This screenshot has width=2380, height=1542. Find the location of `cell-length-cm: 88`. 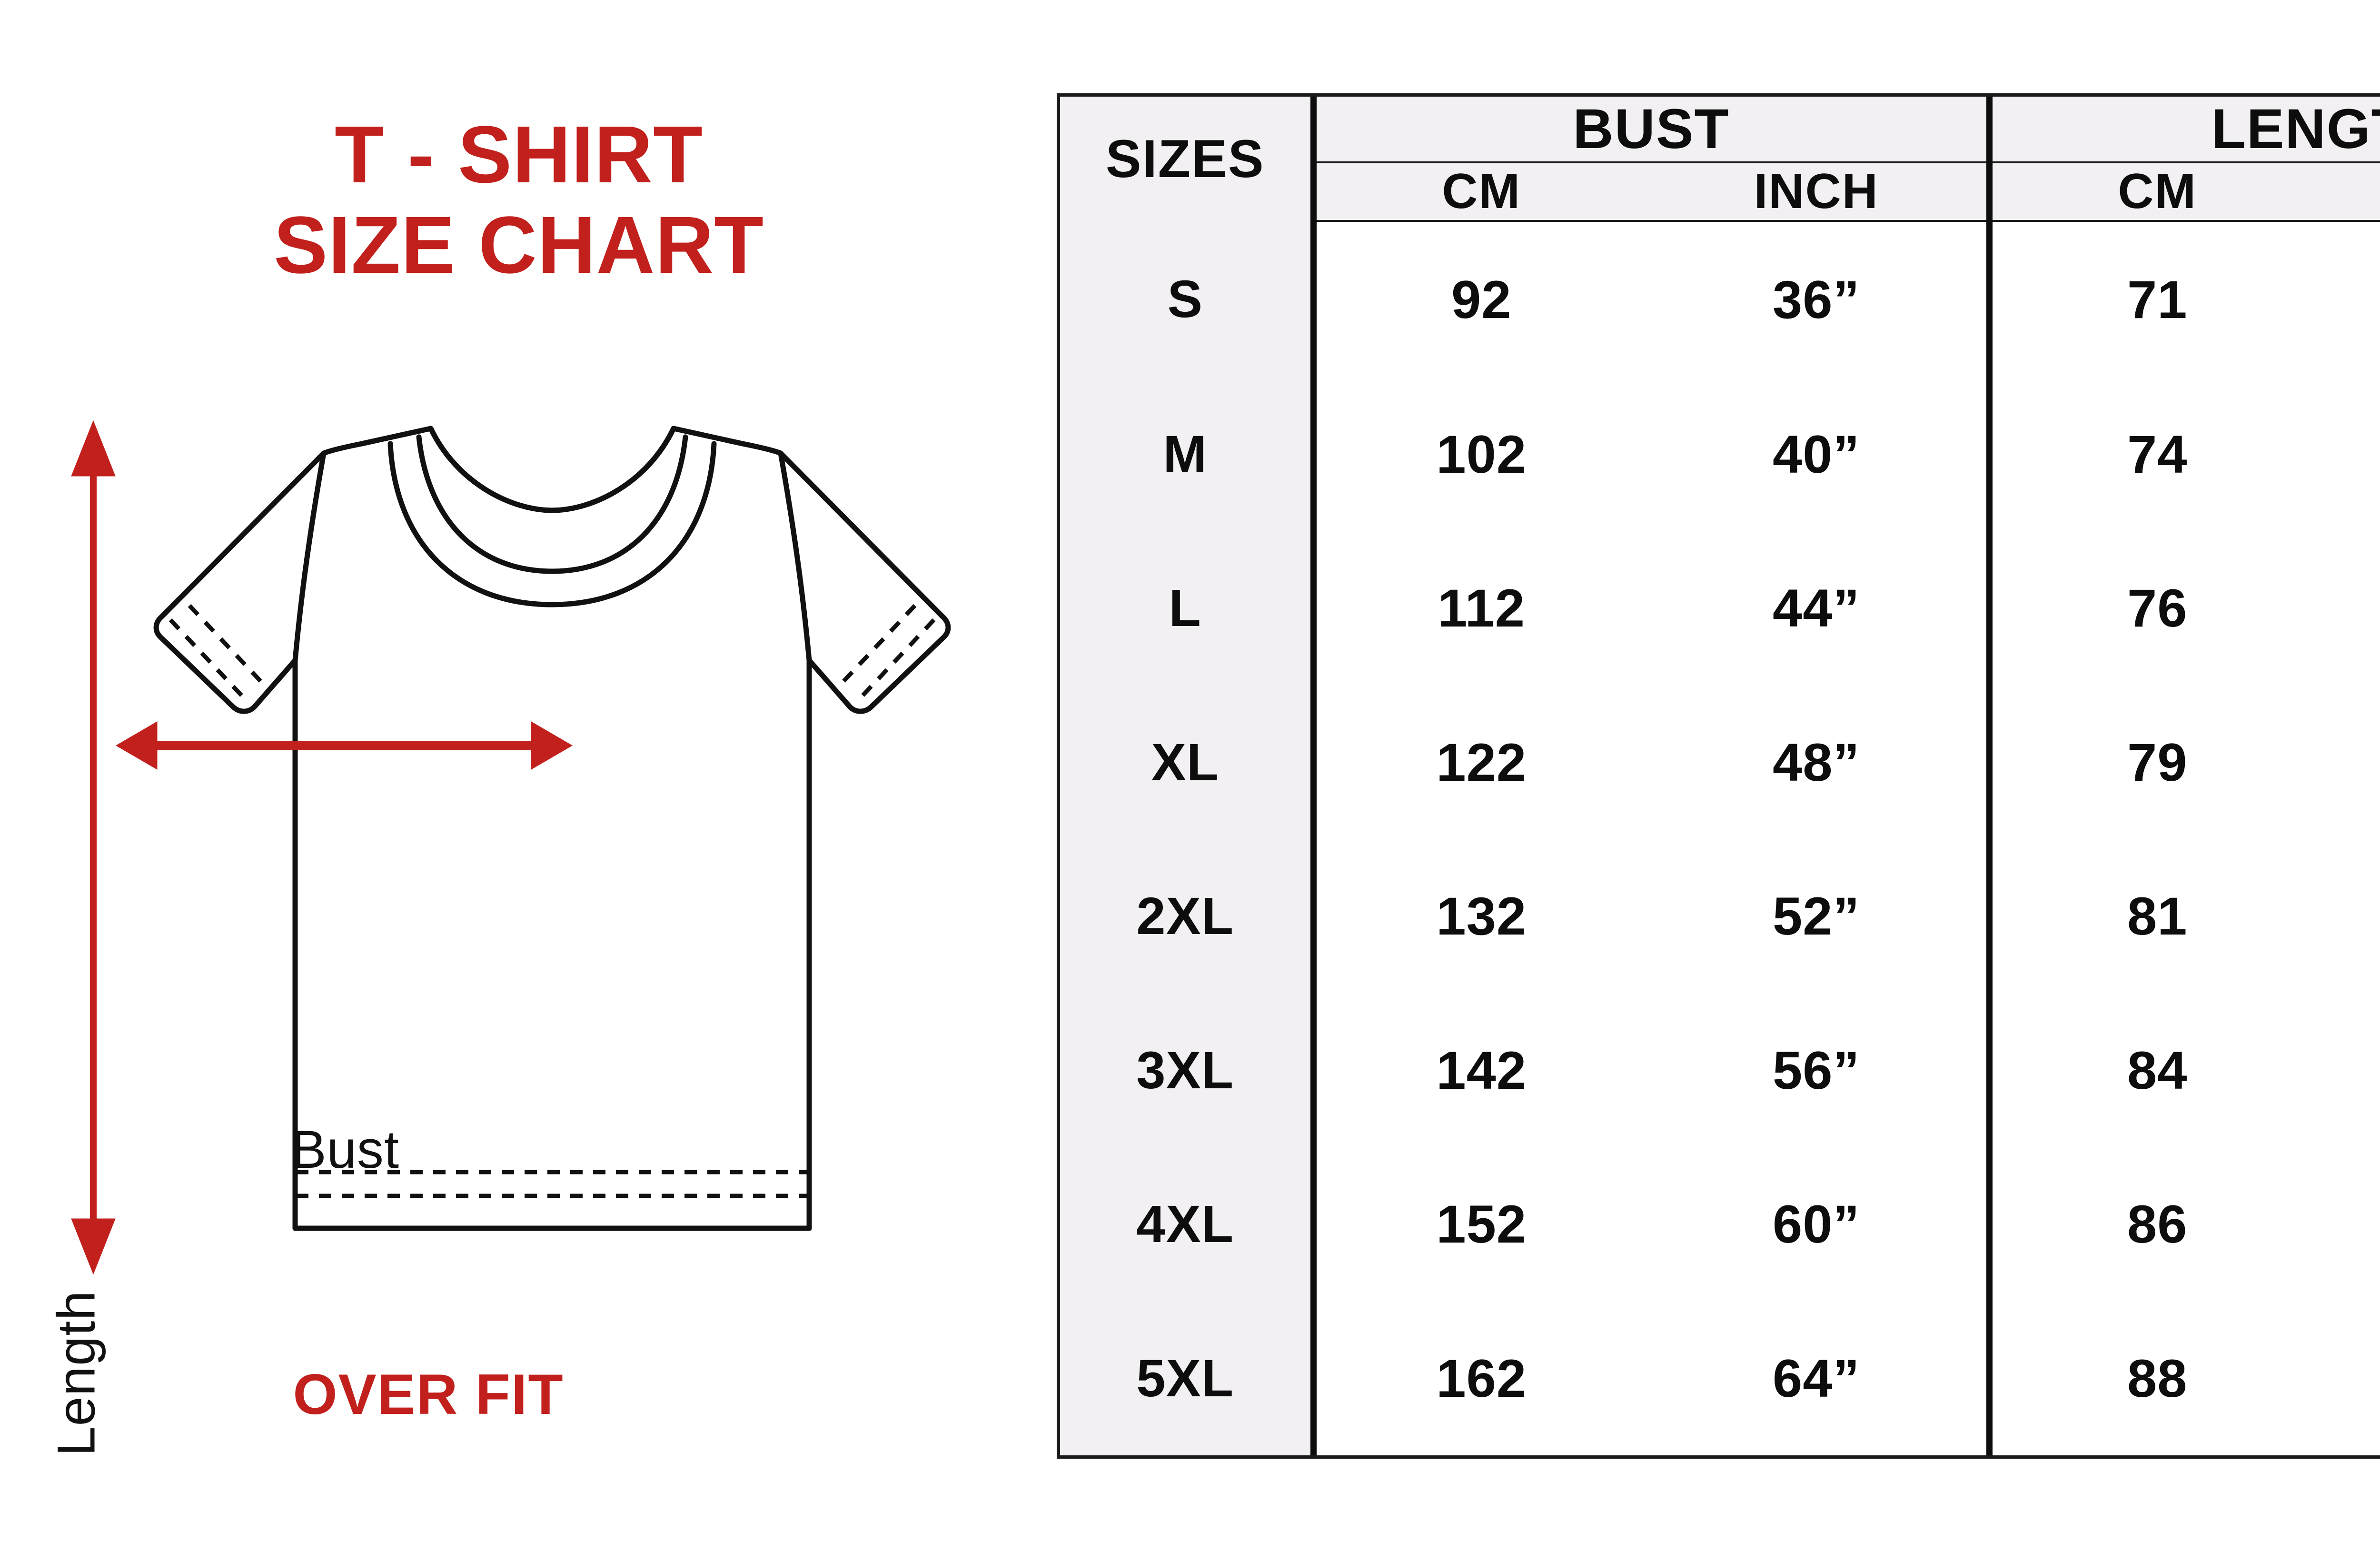

cell-length-cm: 88 is located at coordinates (2155, 1378).